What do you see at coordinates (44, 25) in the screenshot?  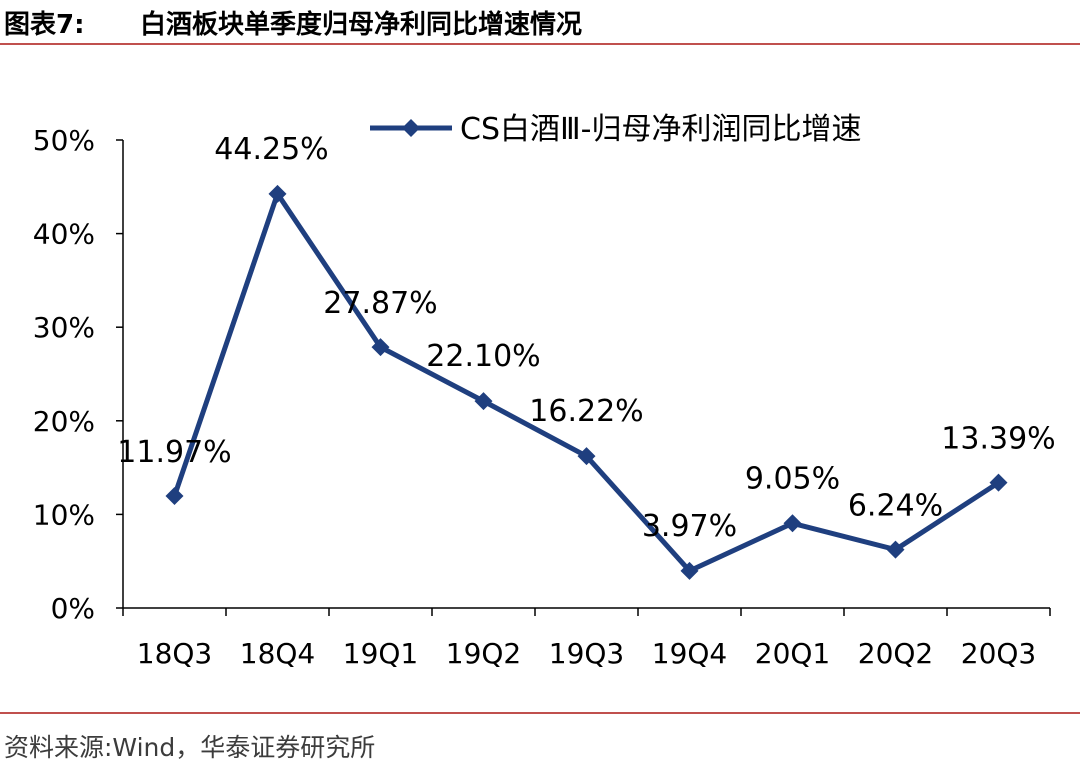 I see `figure-label: 图表7:` at bounding box center [44, 25].